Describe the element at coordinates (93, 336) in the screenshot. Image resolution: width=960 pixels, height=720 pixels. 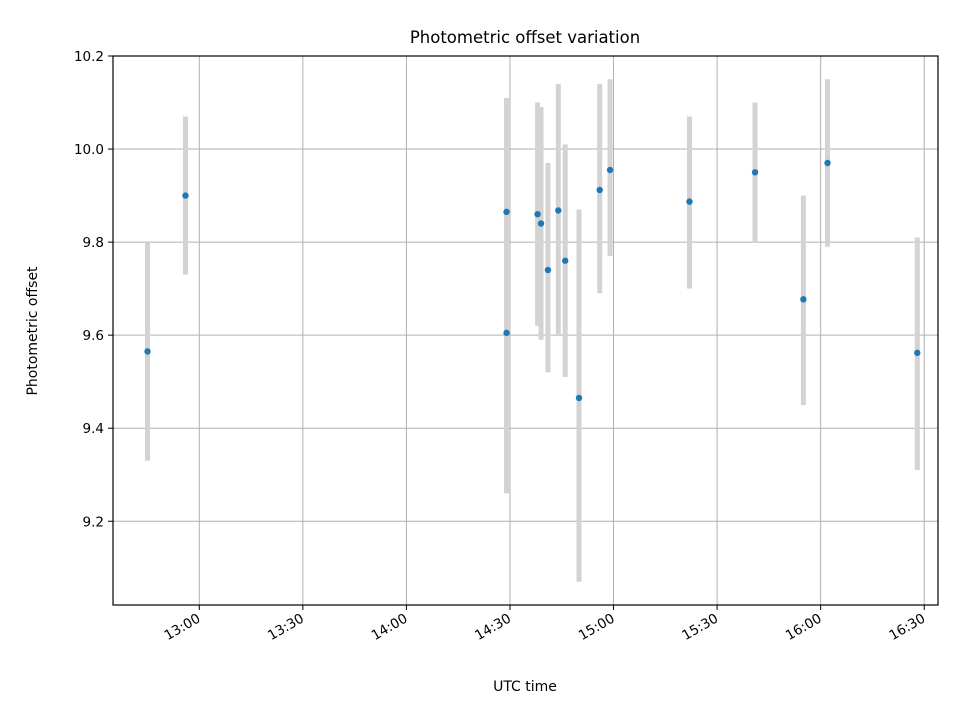
I see `y-tick-label: 9.6` at that location.